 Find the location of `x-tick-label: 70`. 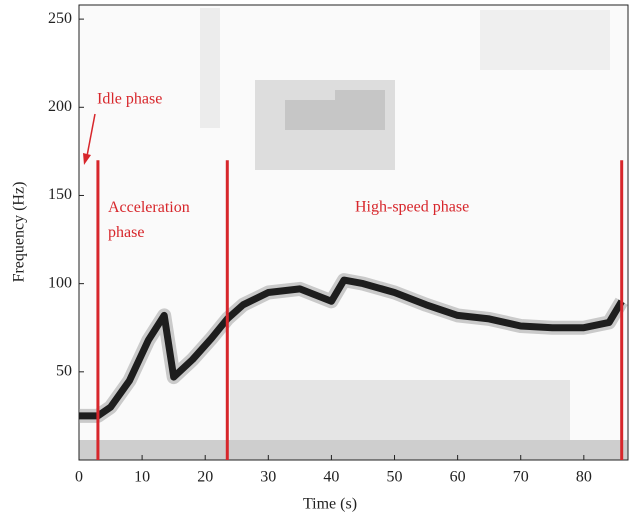

x-tick-label: 70 is located at coordinates (521, 477).